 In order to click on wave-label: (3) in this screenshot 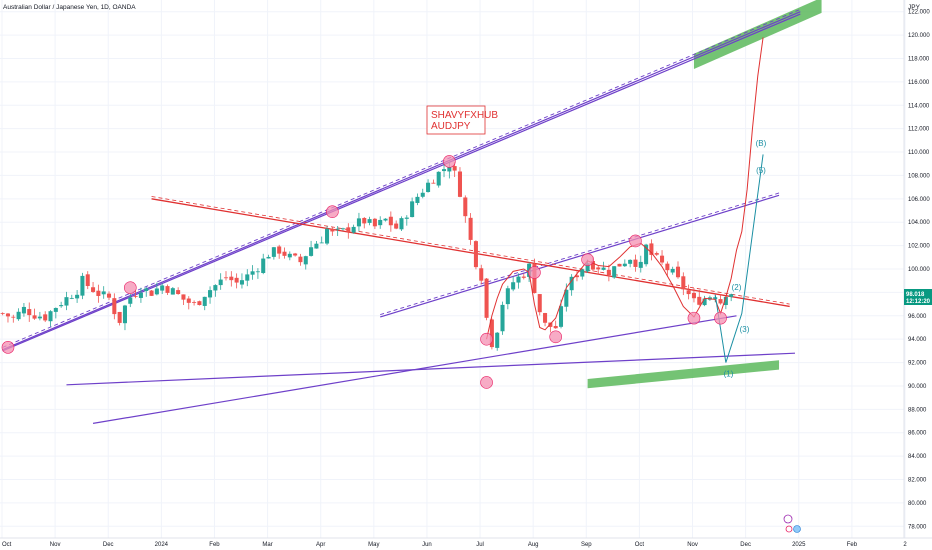, I will do `click(745, 329)`.